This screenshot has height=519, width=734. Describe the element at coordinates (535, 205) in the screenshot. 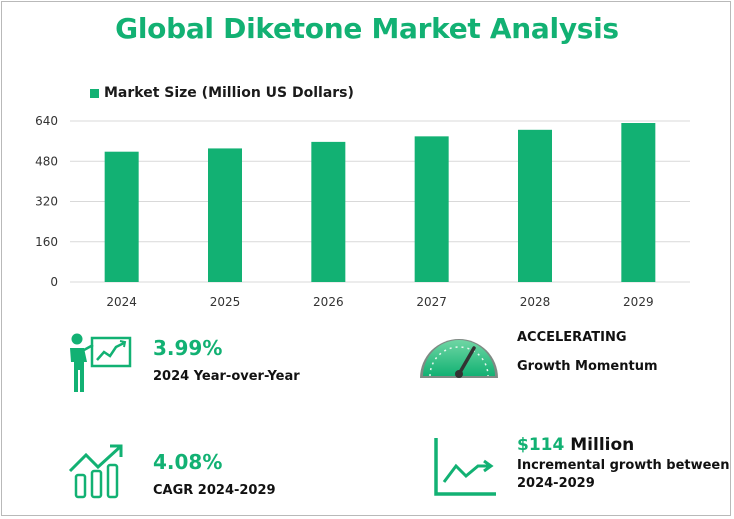

I see `bar-2028` at that location.